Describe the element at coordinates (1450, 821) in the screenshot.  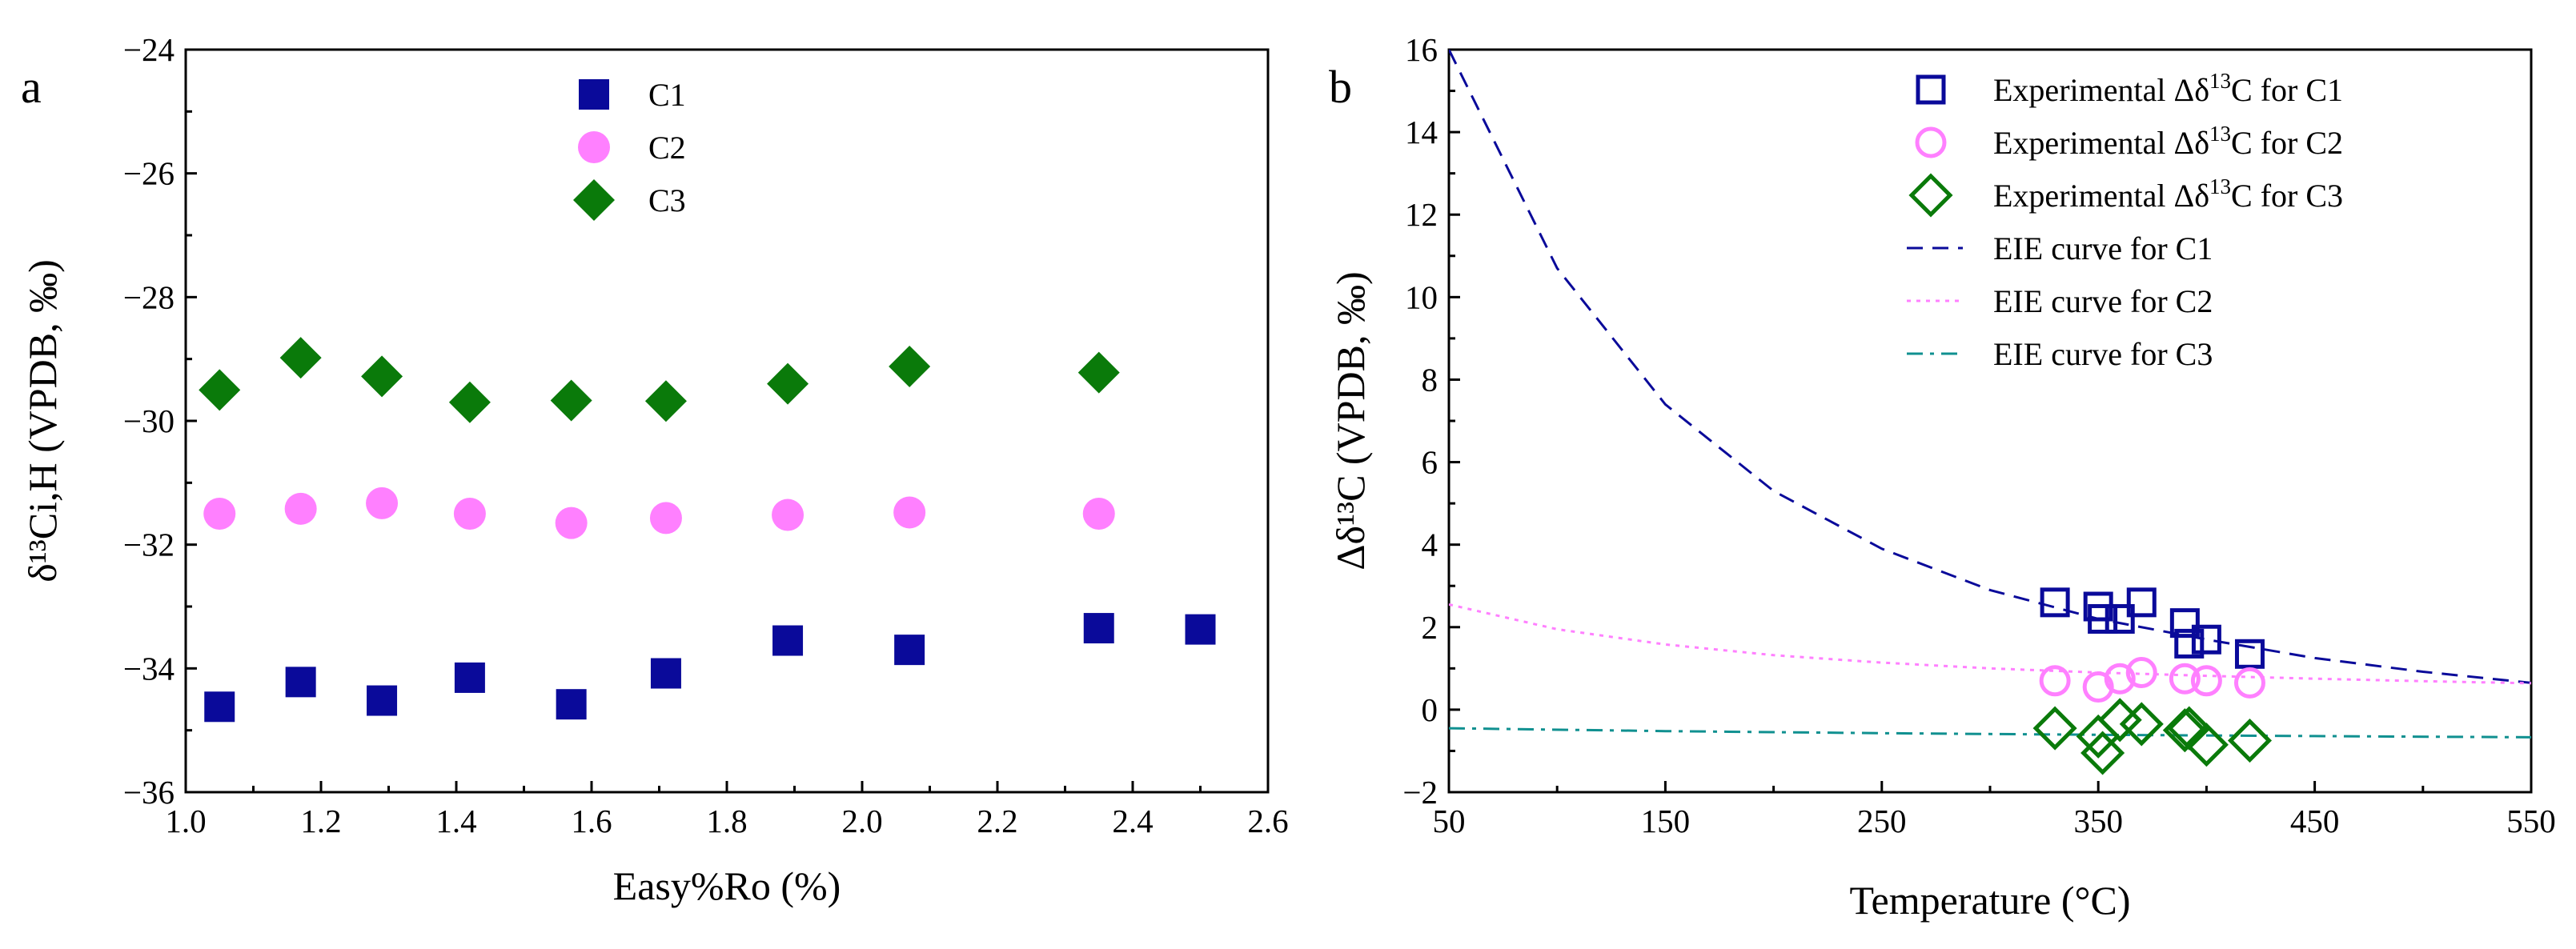
I see `b-x-tick-label: 50` at that location.